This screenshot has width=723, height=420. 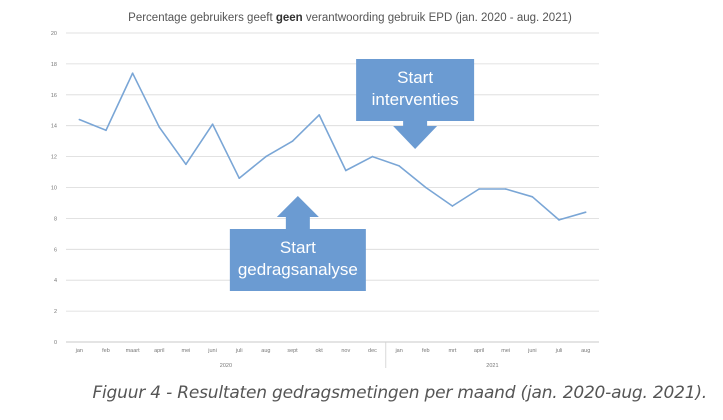 What do you see at coordinates (415, 135) in the screenshot?
I see `callout-arrow-down` at bounding box center [415, 135].